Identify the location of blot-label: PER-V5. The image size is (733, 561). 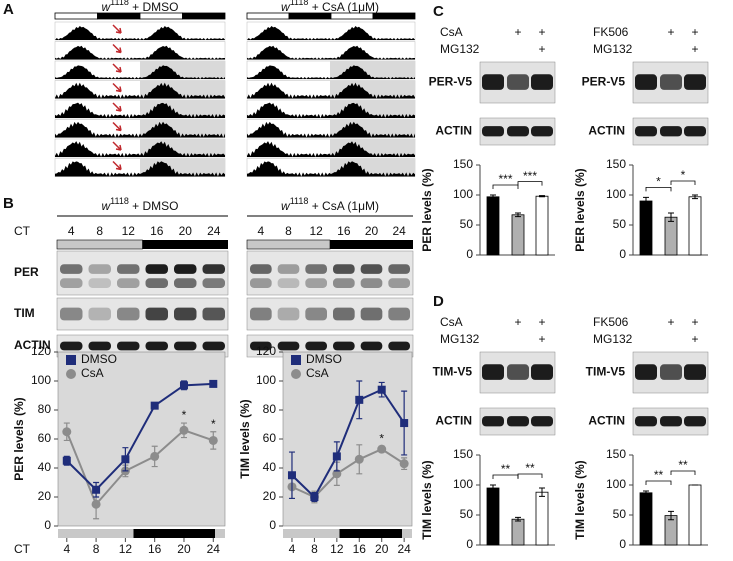
(451, 82).